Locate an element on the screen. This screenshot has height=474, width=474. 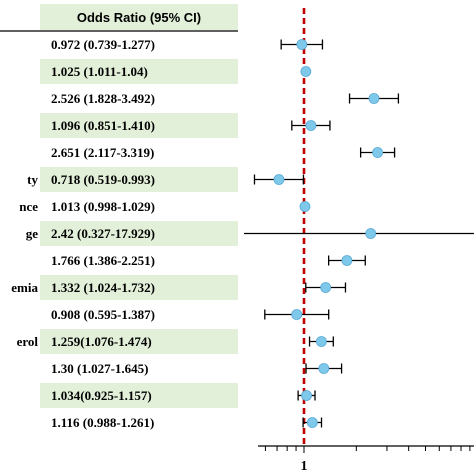
variable-labels: ty nce ge emia erol is located at coordinates (24, 260).